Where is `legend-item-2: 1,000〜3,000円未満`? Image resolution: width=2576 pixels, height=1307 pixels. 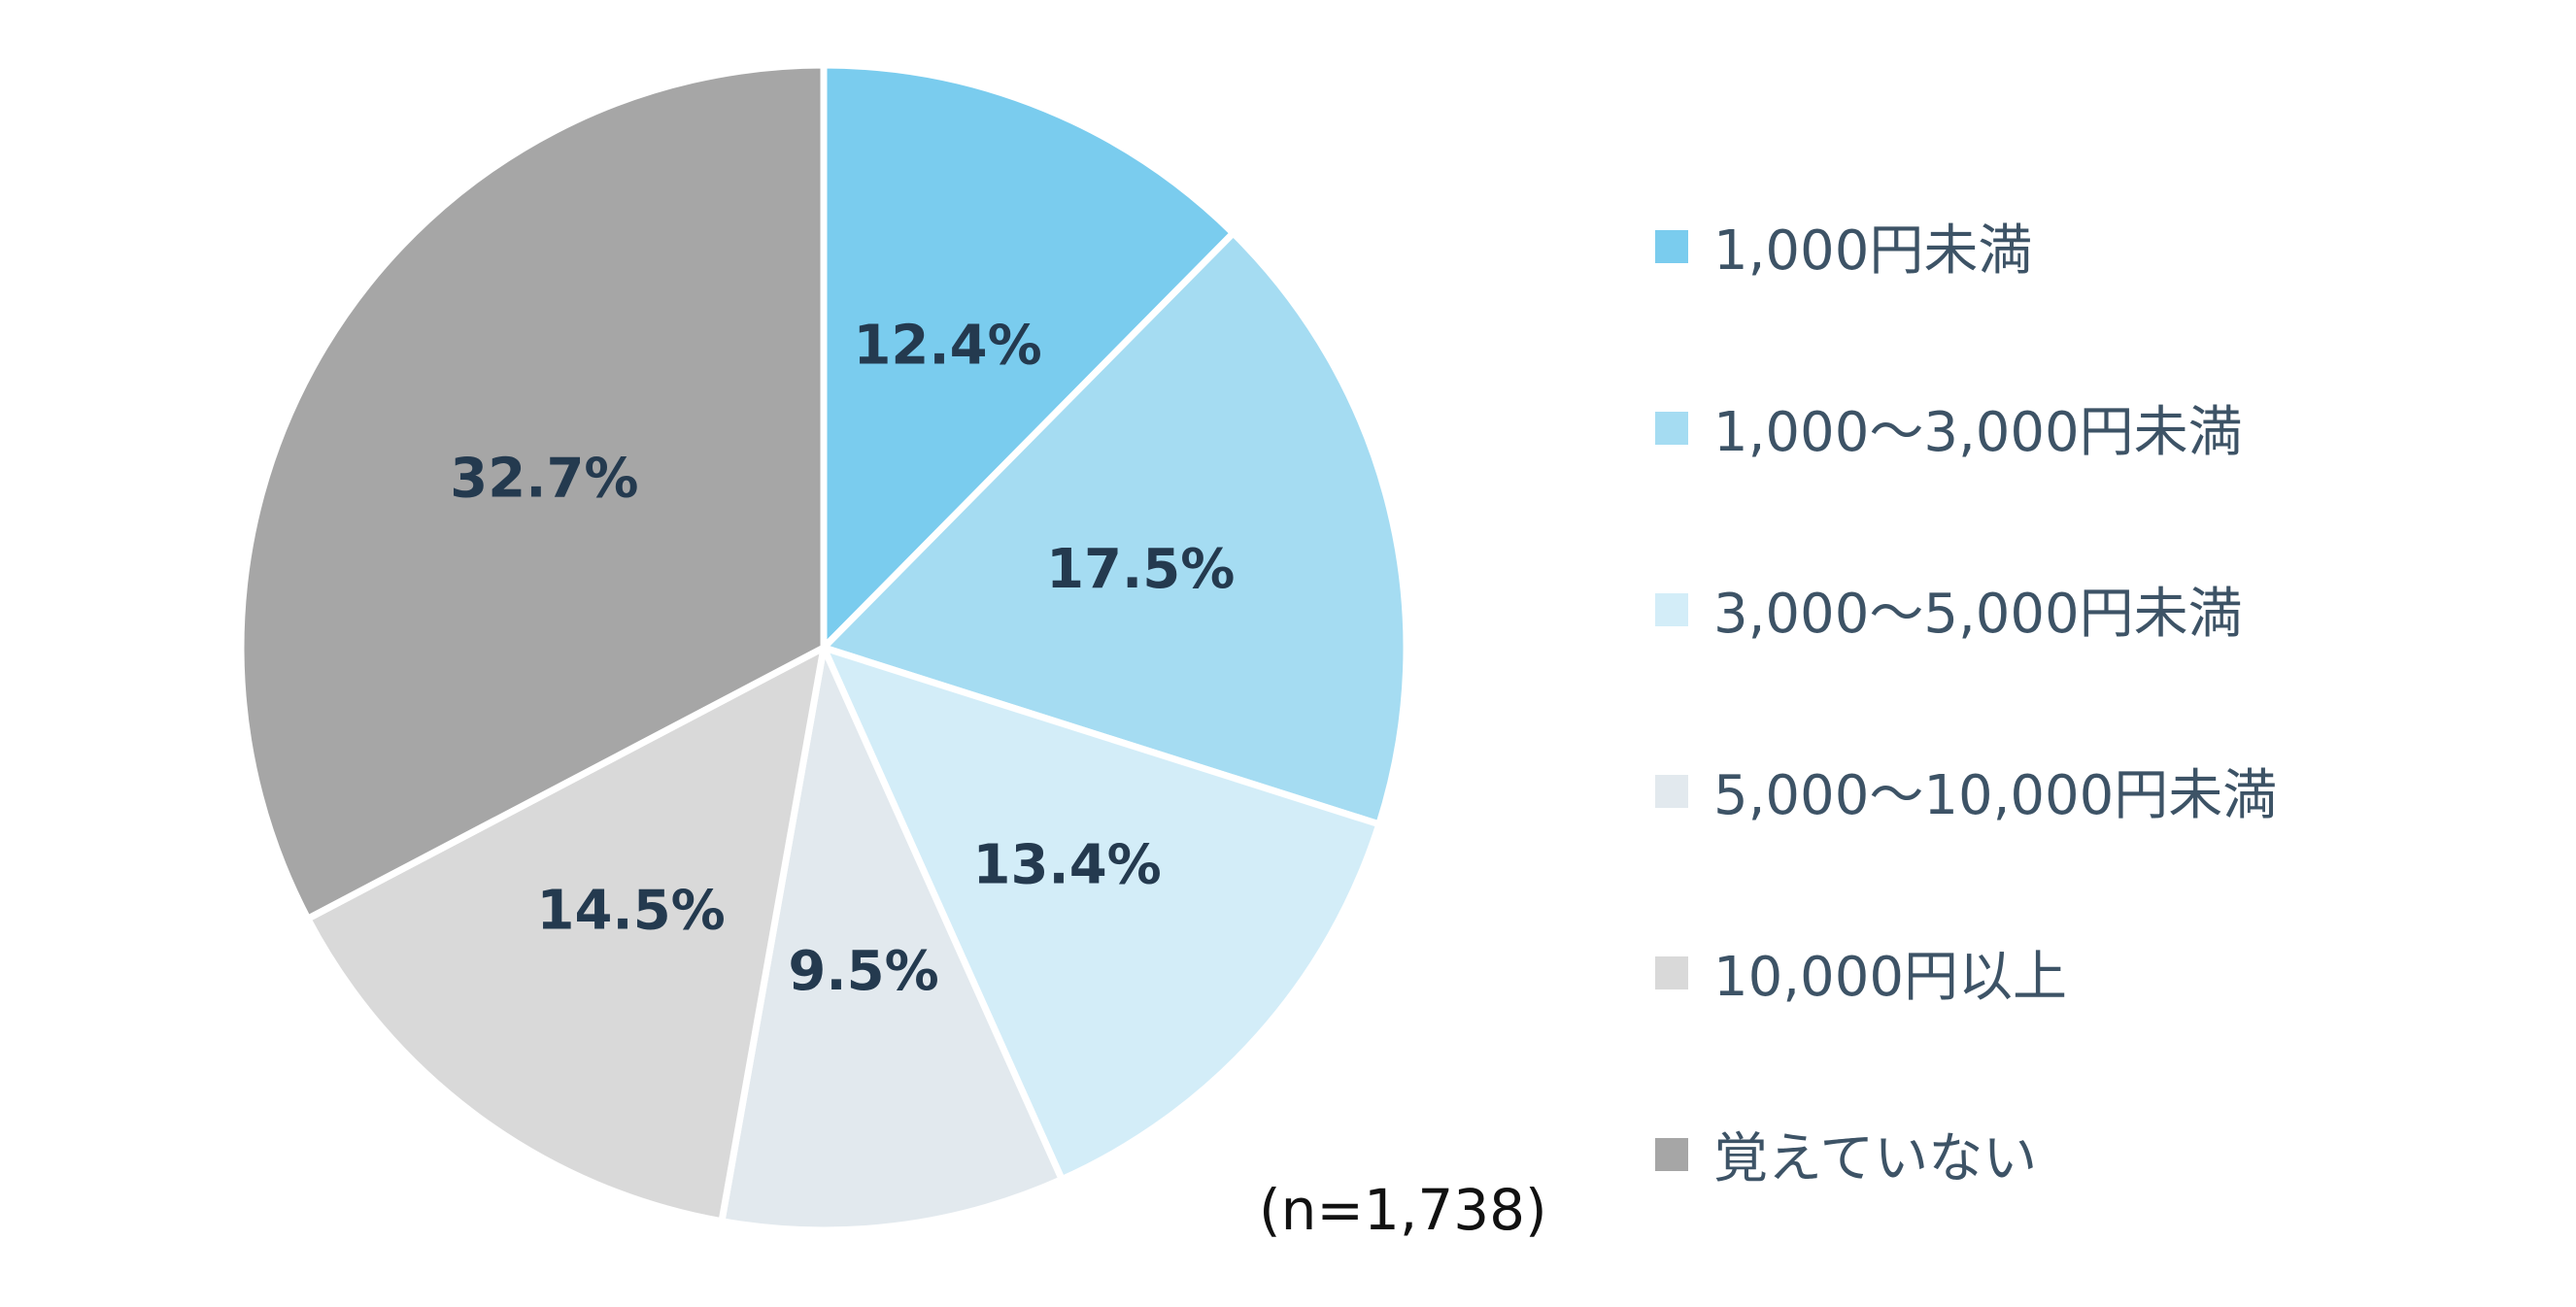 legend-item-2: 1,000〜3,000円未満 is located at coordinates (1966, 428).